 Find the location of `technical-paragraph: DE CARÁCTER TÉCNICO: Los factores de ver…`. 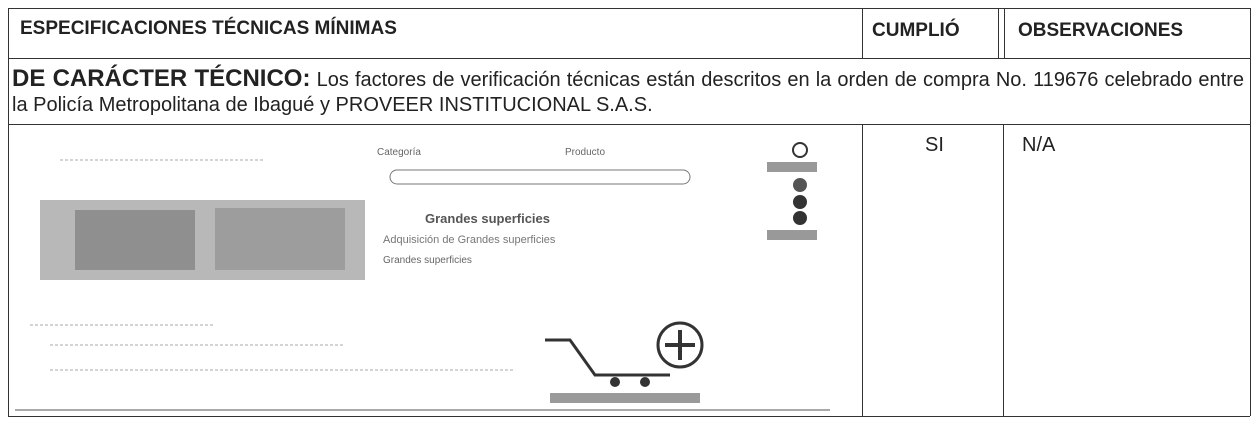

technical-paragraph: DE CARÁCTER TÉCNICO: Los factores de ver… is located at coordinates (628, 92).